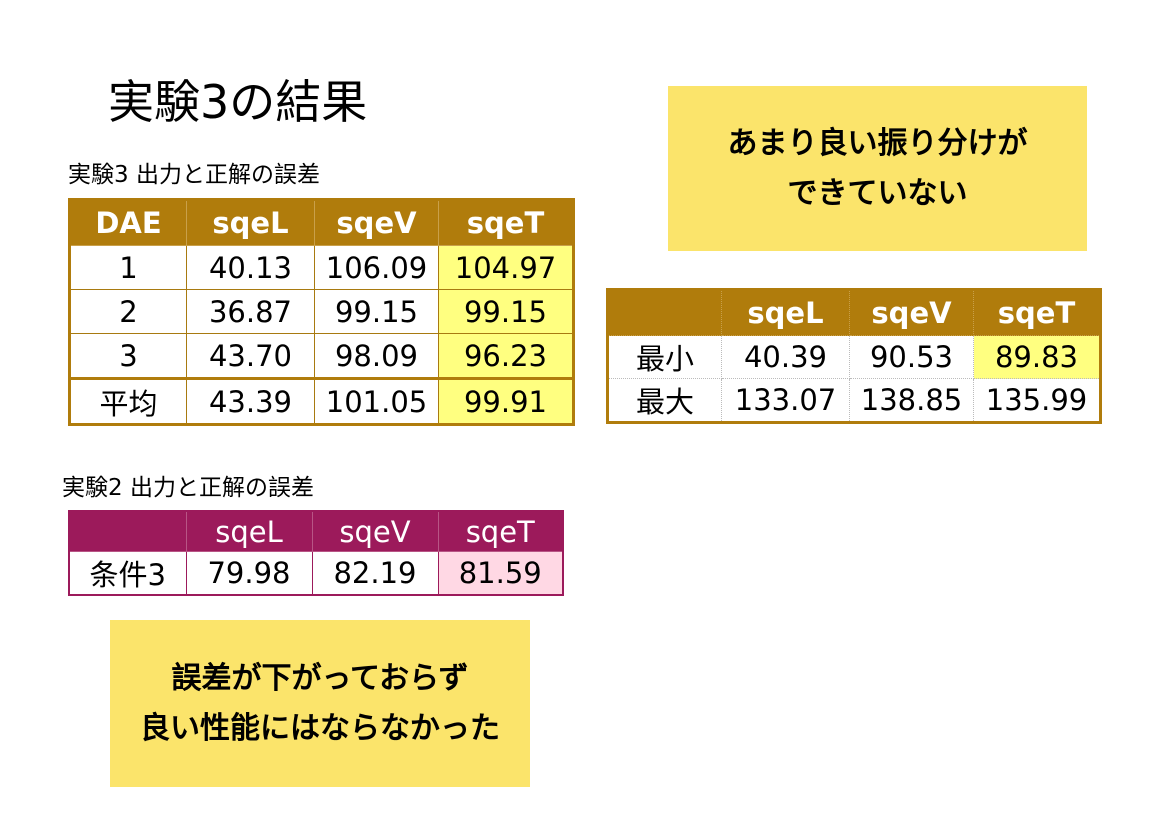  What do you see at coordinates (194, 175) in the screenshot?
I see `caption: 実験3 出力と正解の誤差` at bounding box center [194, 175].